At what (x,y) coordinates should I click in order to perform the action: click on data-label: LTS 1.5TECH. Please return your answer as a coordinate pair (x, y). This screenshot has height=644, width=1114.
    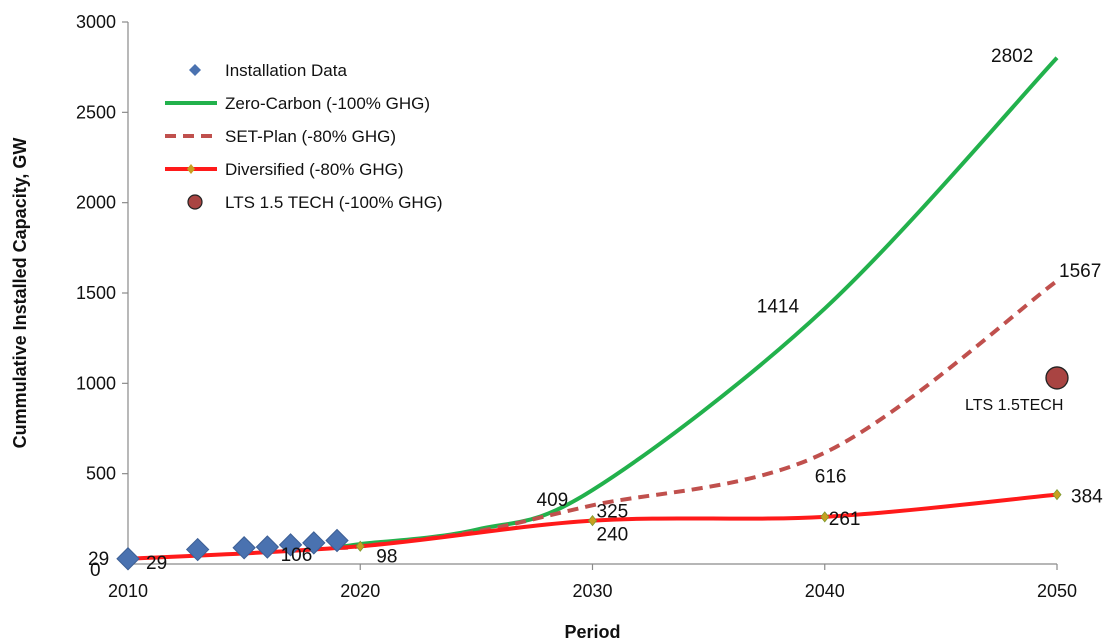
    Looking at the image, I should click on (1014, 405).